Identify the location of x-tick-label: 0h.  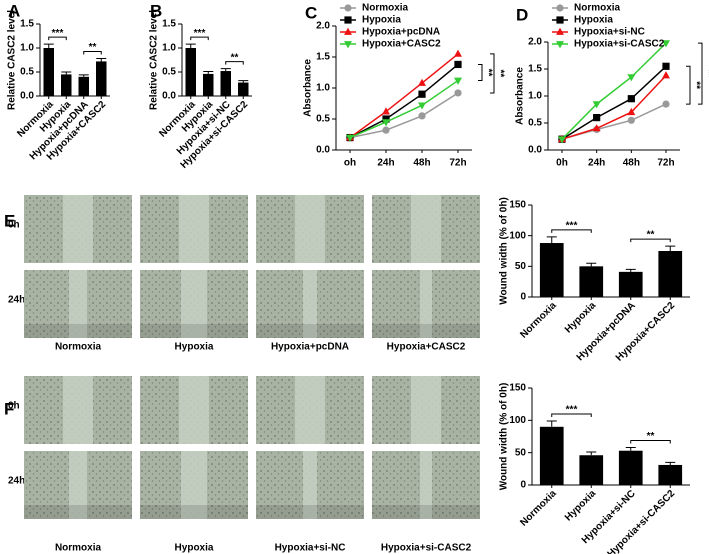
(562, 163).